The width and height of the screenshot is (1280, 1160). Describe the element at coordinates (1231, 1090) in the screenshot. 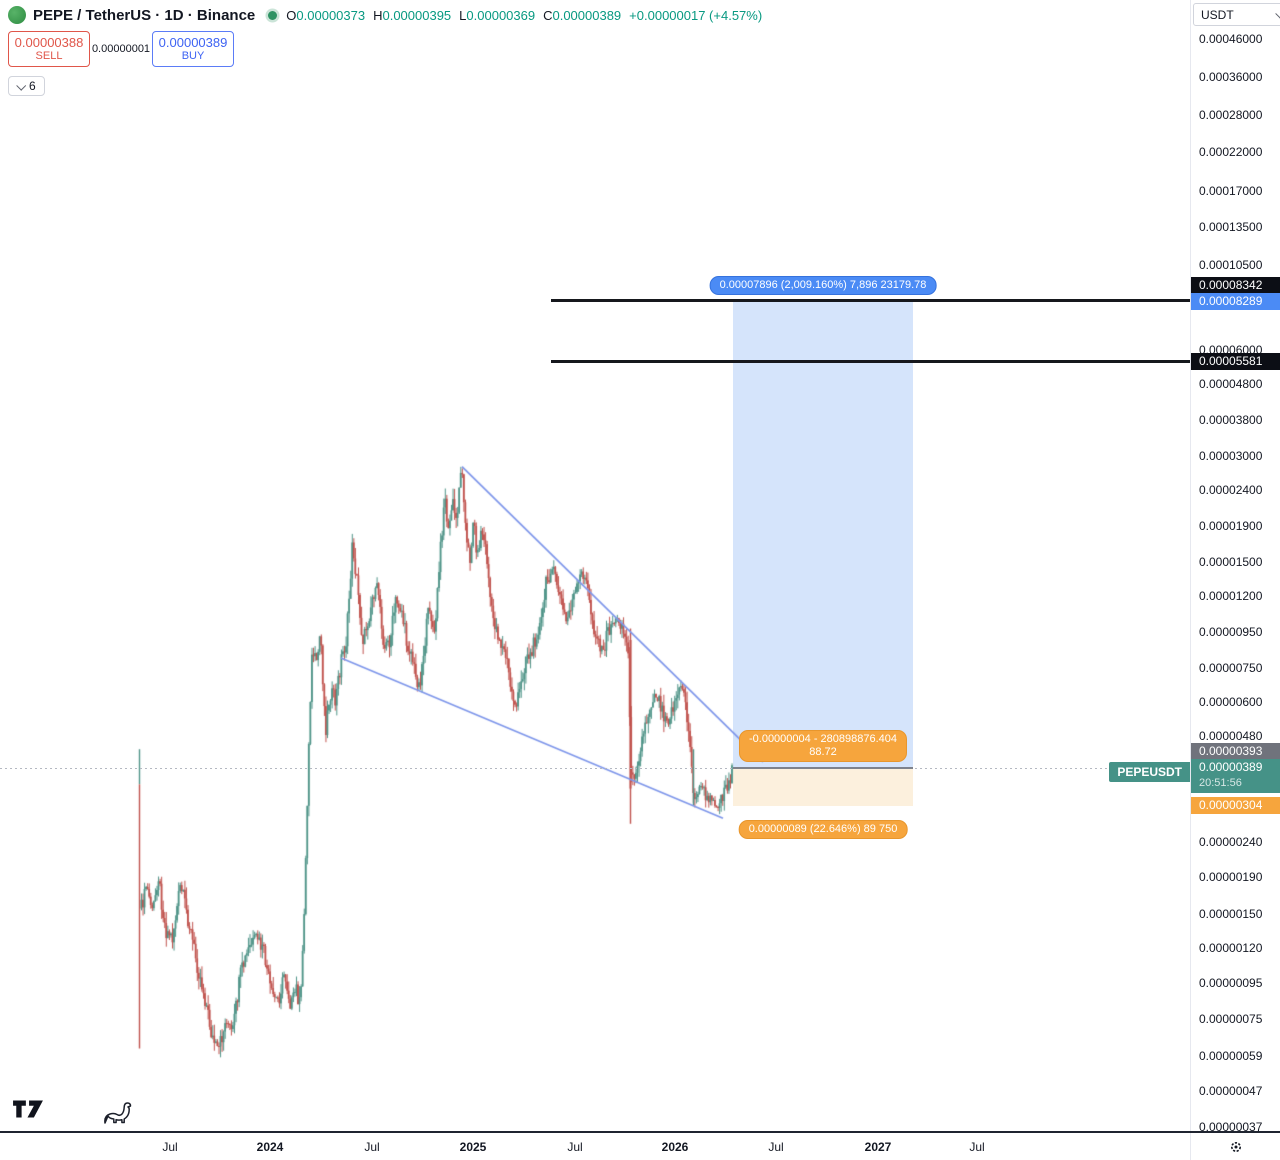

I see `price-tick-label: 0.00000047` at that location.